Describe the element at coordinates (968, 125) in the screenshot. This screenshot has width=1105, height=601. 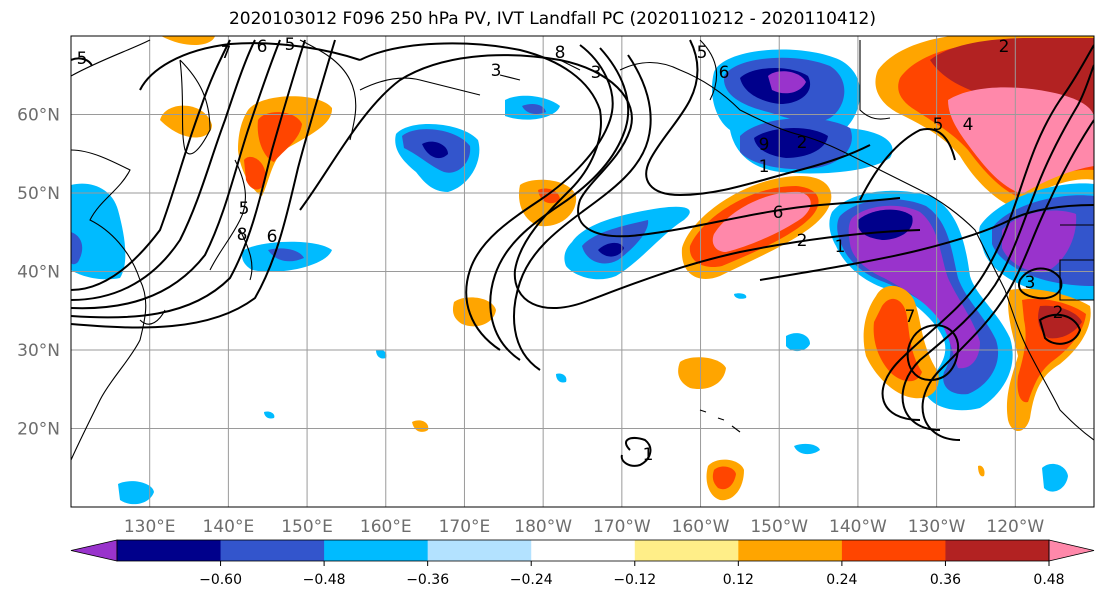
I see `contour-label: 4` at that location.